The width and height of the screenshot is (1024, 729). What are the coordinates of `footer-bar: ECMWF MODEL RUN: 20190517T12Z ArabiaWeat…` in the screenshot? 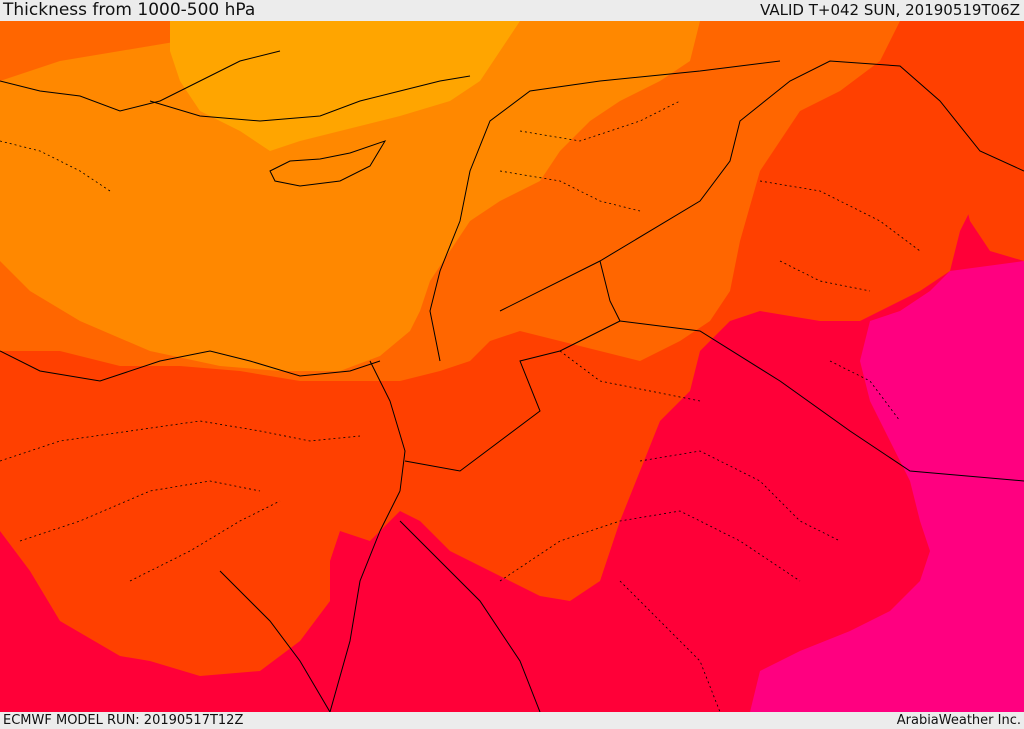 It's located at (512, 720).